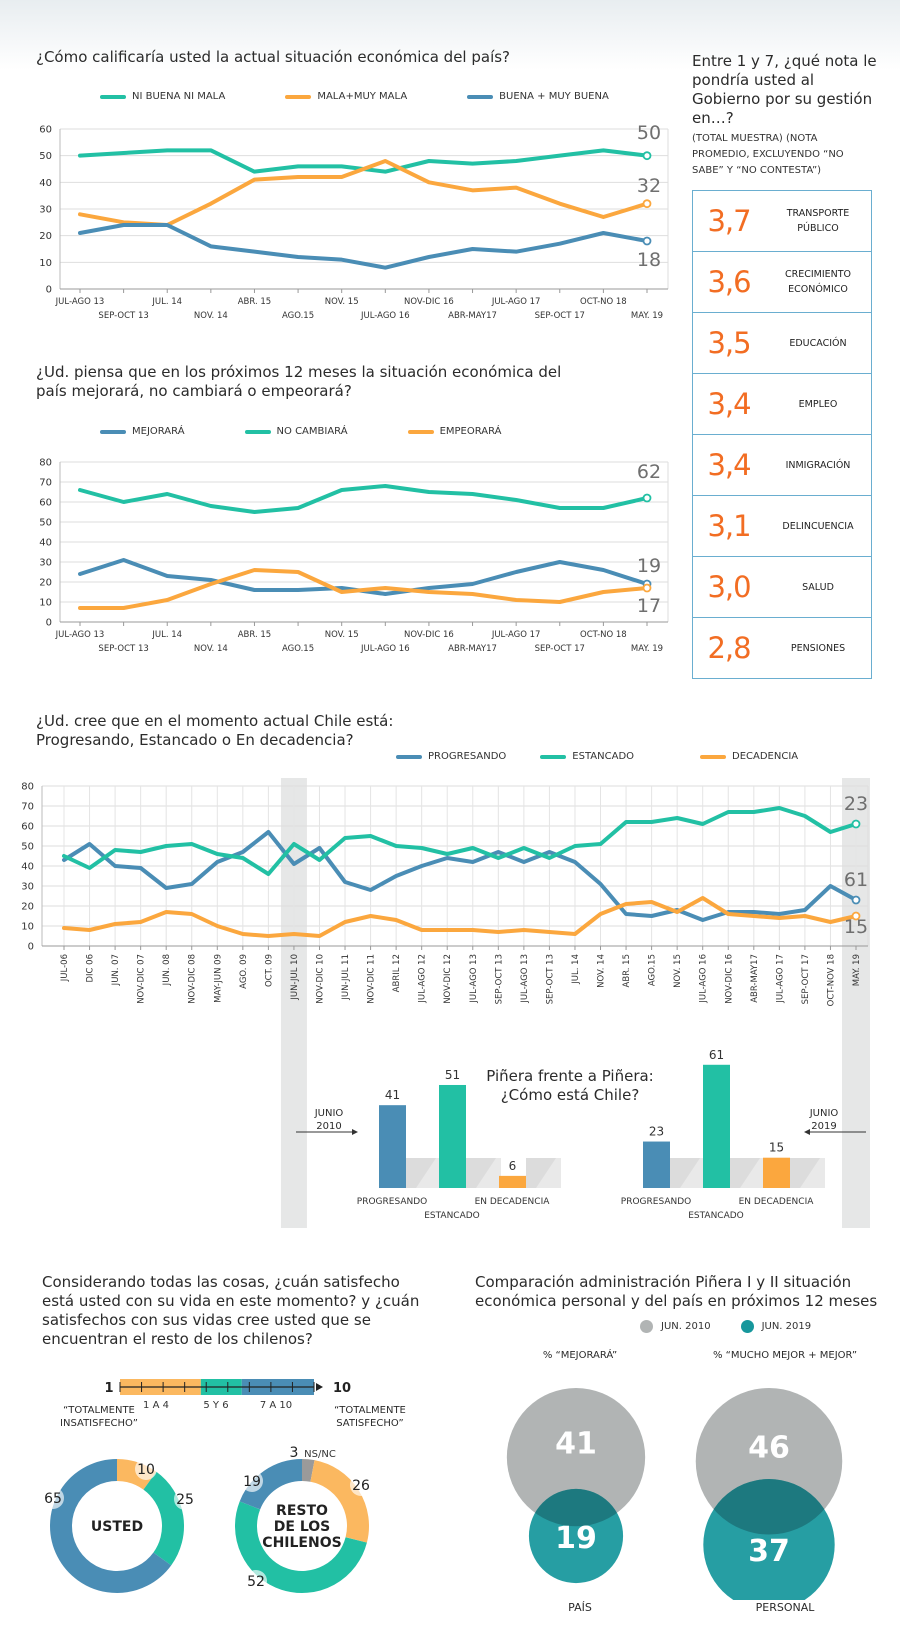 This screenshot has height=1631, width=900. Describe the element at coordinates (320, 1454) in the screenshot. I see `nsnc-label: NS/NC` at that location.